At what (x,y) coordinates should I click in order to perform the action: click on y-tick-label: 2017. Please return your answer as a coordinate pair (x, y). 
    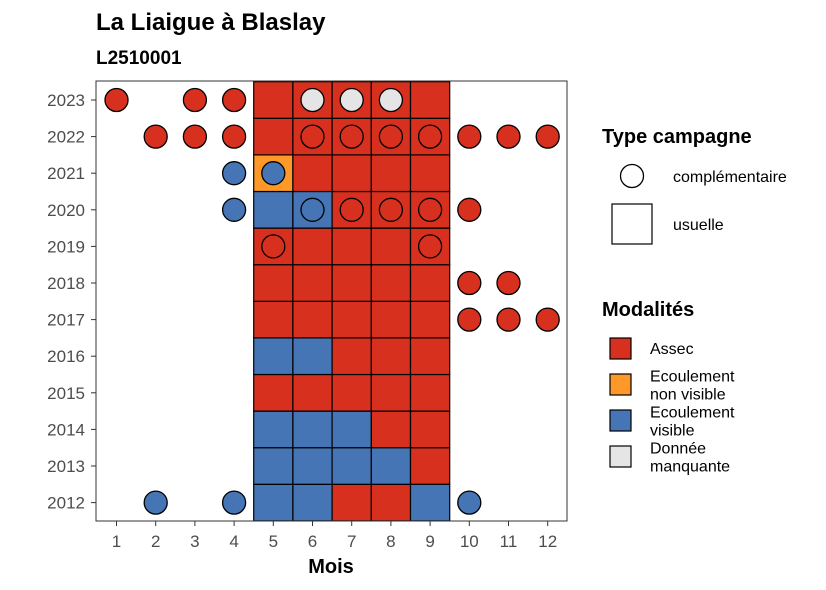
    Looking at the image, I should click on (66, 320).